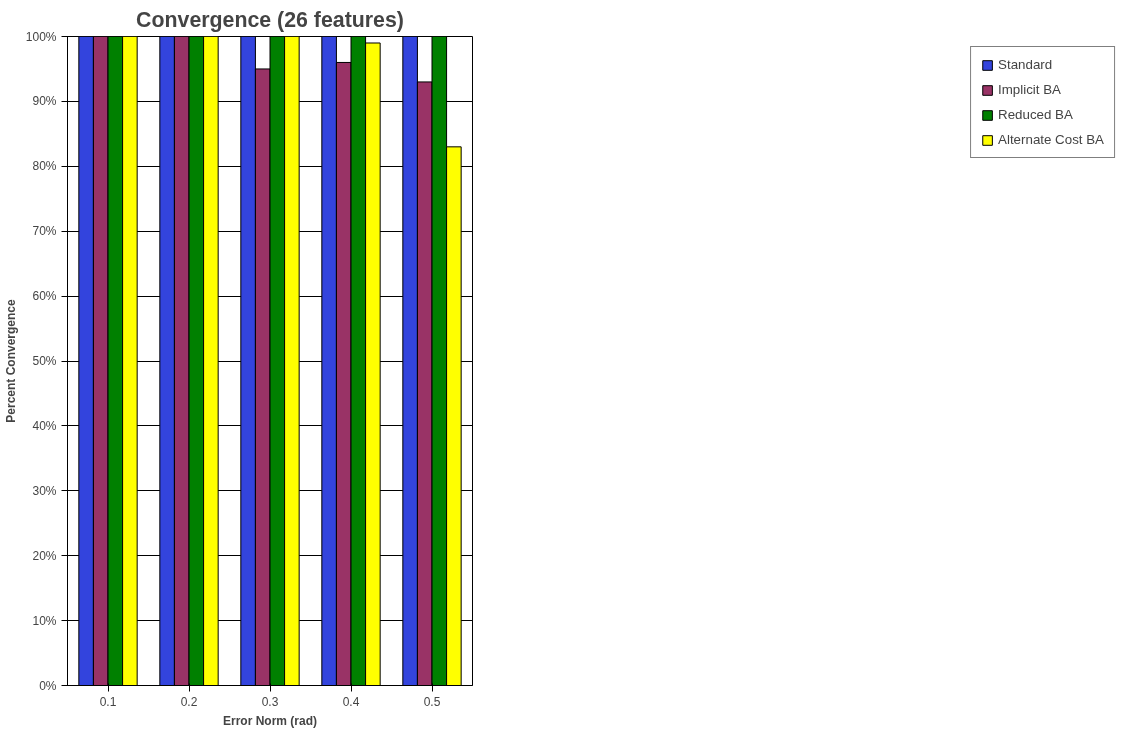 The height and width of the screenshot is (738, 1131). What do you see at coordinates (270, 19) in the screenshot?
I see `chart-title: Convergence (26 features)` at bounding box center [270, 19].